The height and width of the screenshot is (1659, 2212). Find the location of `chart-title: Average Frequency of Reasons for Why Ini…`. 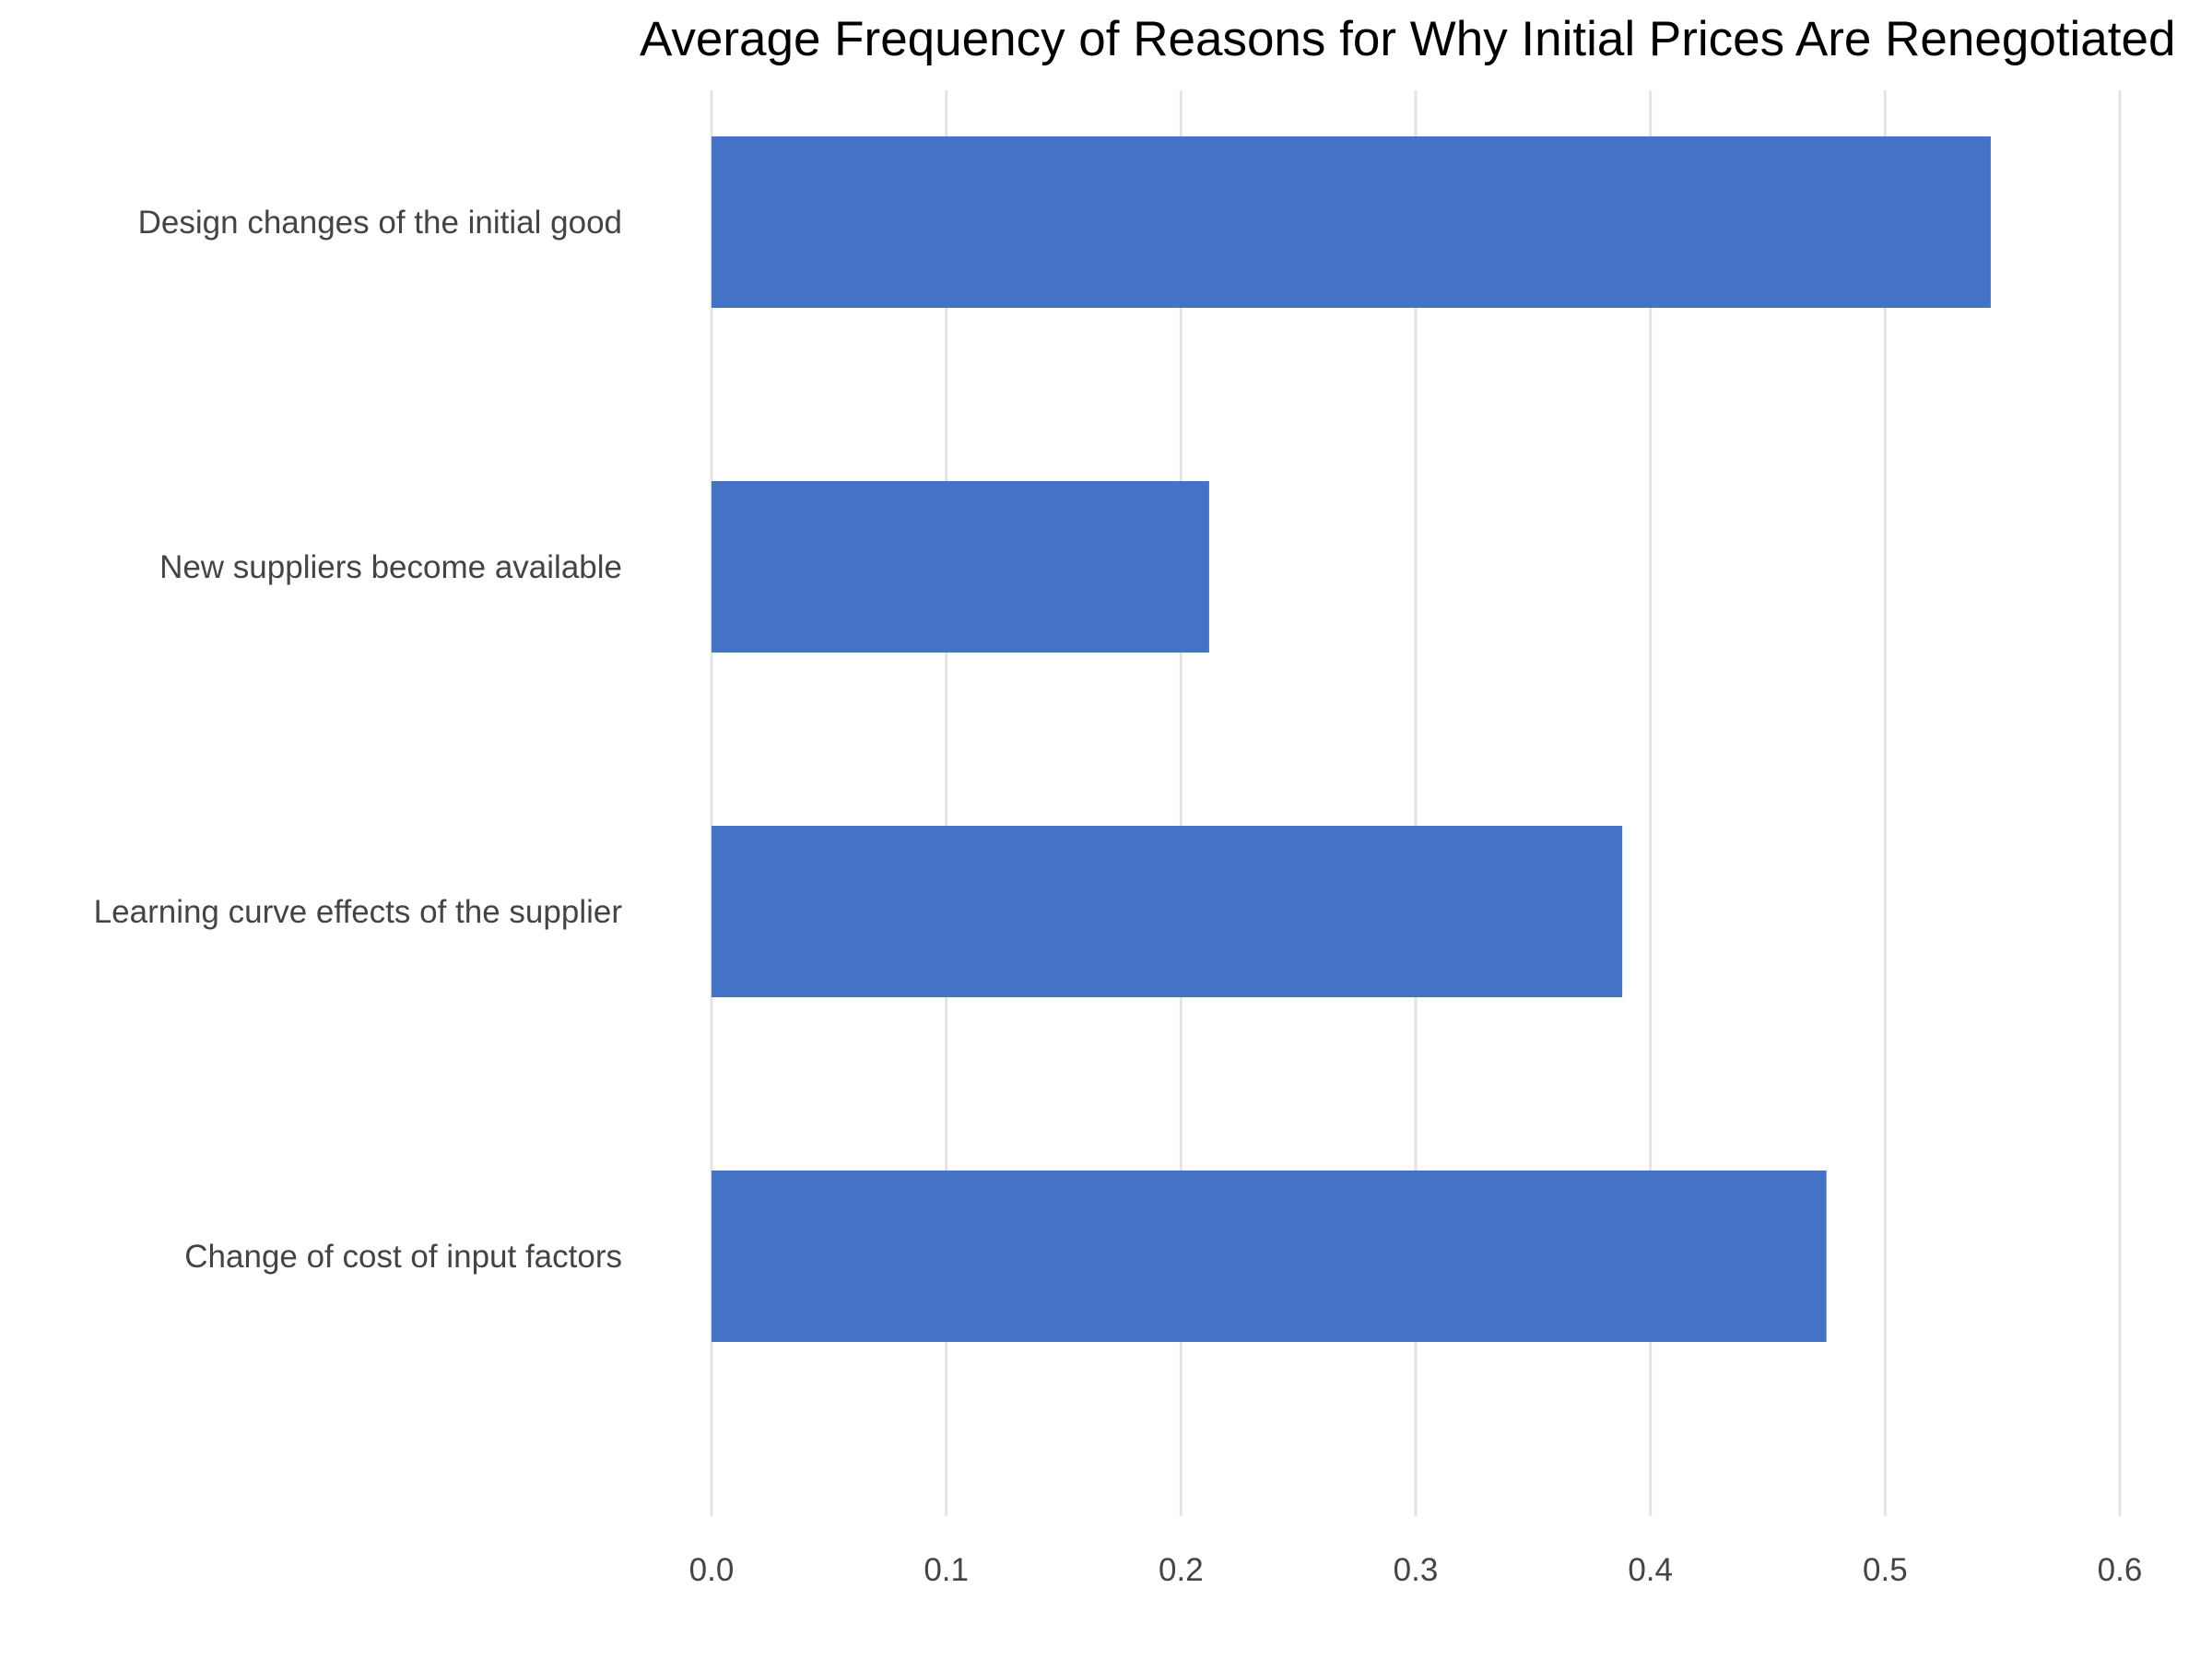

chart-title: Average Frequency of Reasons for Why Ini… is located at coordinates (1407, 39).